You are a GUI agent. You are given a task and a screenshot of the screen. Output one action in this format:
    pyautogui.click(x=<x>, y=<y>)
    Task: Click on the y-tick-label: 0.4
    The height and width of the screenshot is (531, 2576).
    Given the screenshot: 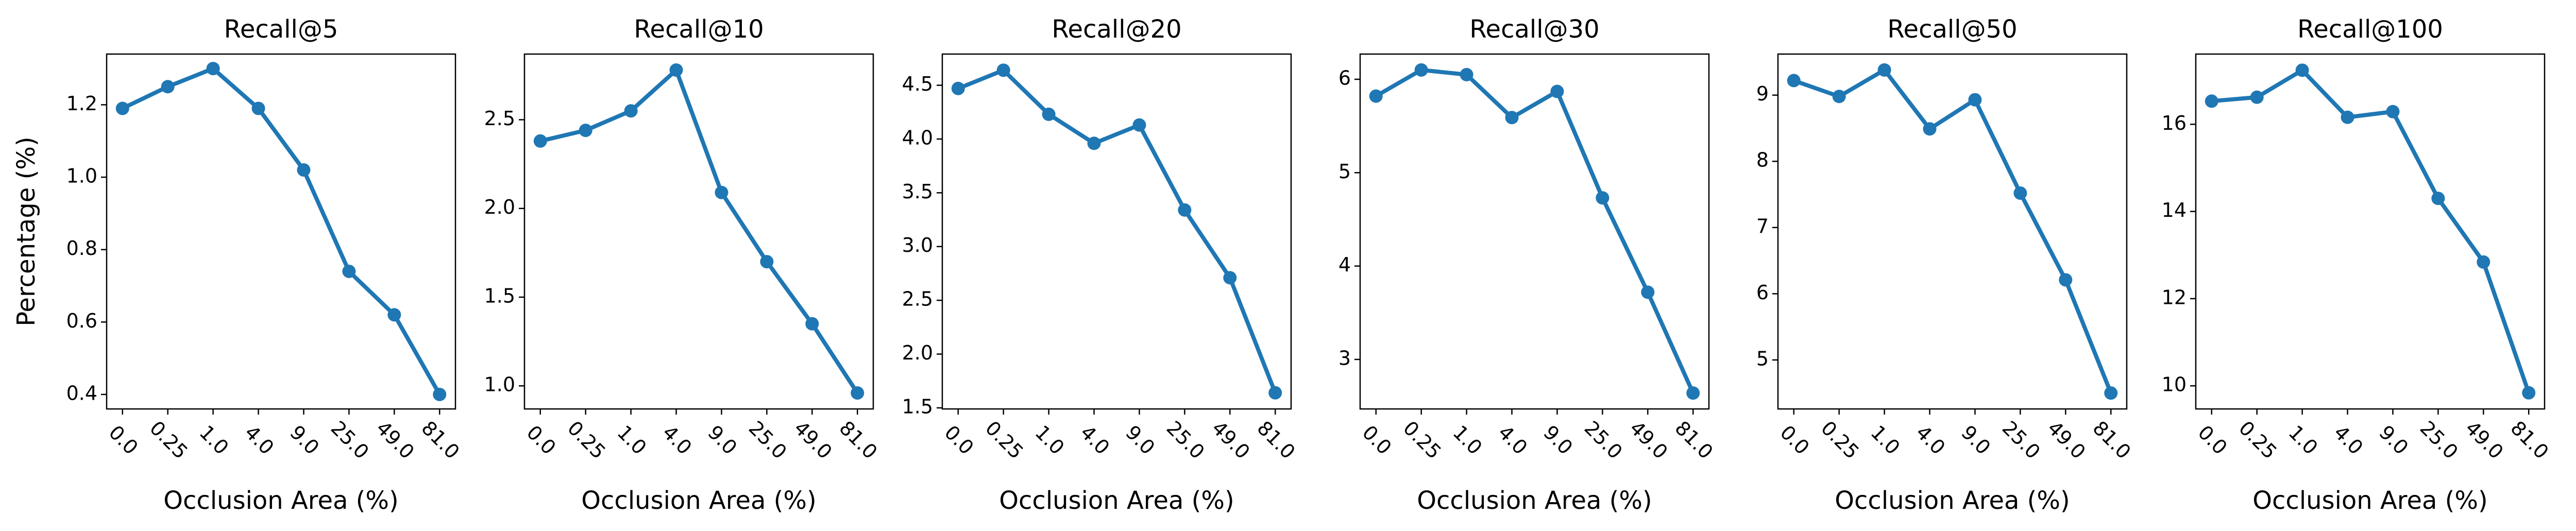 What is the action you would take?
    pyautogui.click(x=81, y=393)
    